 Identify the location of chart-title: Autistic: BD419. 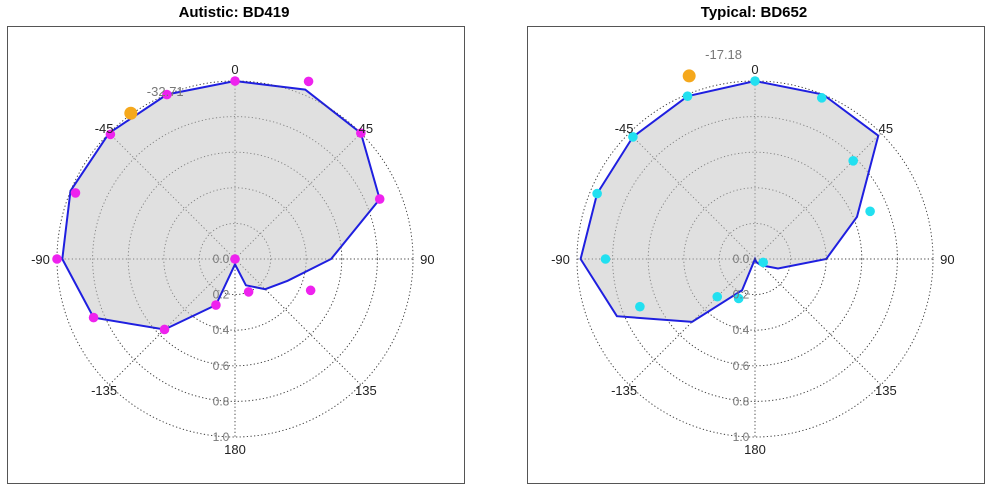
(234, 12).